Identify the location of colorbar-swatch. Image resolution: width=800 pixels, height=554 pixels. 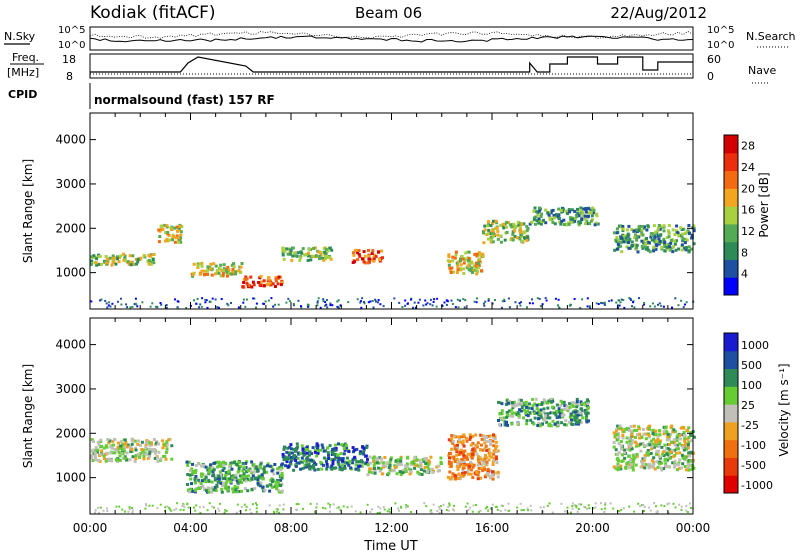
(731, 179).